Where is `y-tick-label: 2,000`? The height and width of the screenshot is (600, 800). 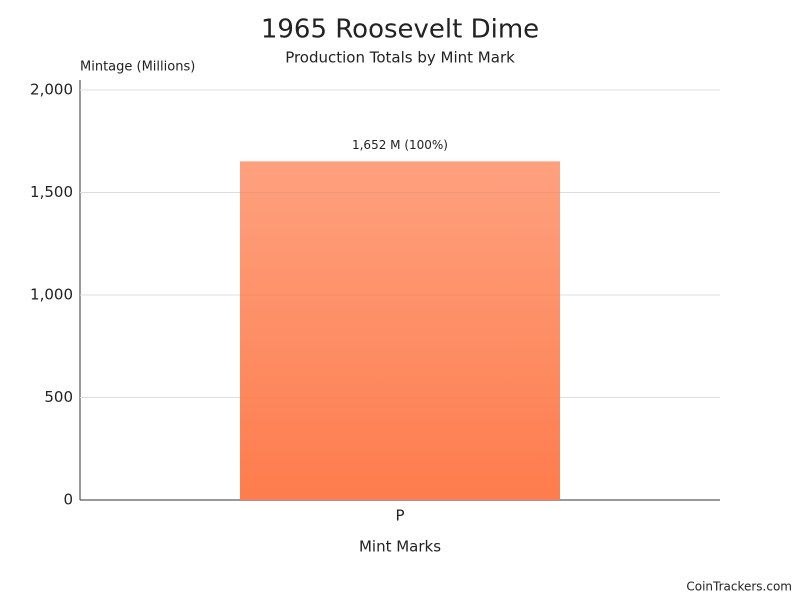 y-tick-label: 2,000 is located at coordinates (51, 90).